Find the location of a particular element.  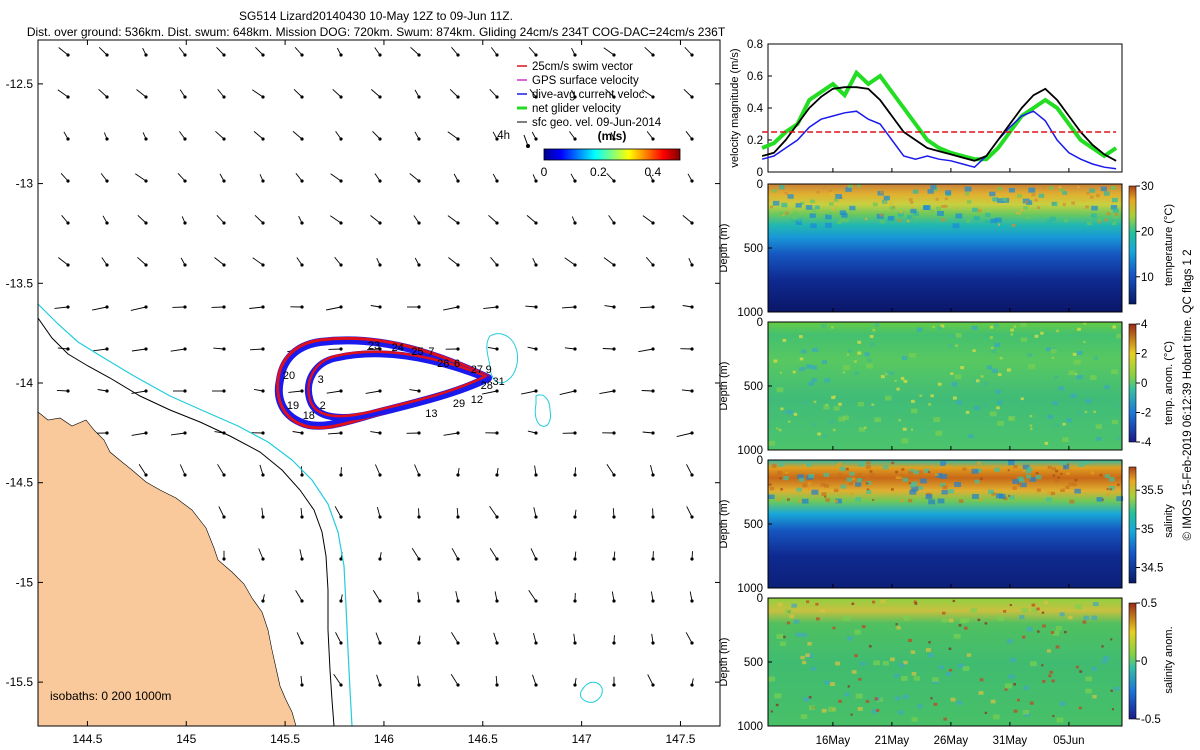

velocity-series-dac is located at coordinates (939, 140).